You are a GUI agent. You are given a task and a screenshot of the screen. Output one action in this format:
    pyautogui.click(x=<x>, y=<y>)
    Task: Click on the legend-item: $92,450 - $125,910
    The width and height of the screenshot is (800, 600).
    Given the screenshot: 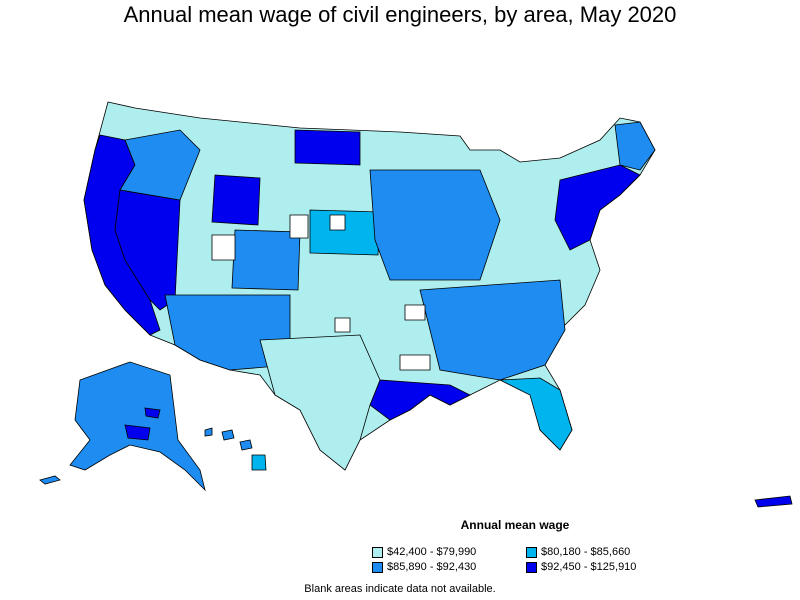 What is the action you would take?
    pyautogui.click(x=581, y=567)
    